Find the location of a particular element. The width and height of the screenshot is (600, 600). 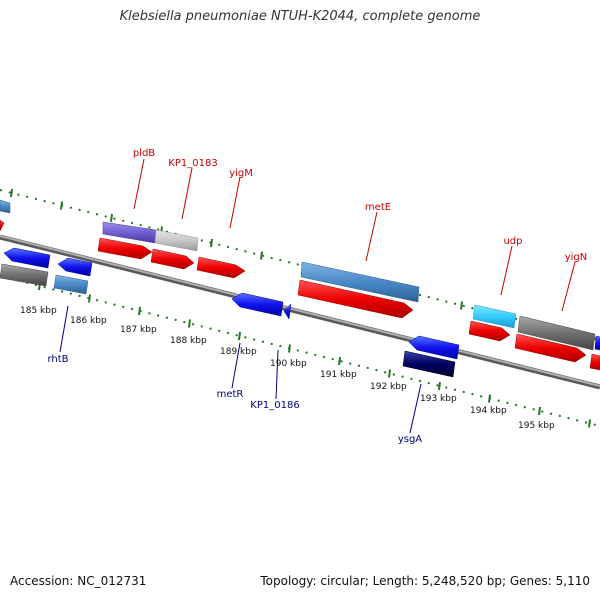

gene-label: KP1_0186 is located at coordinates (274, 405).